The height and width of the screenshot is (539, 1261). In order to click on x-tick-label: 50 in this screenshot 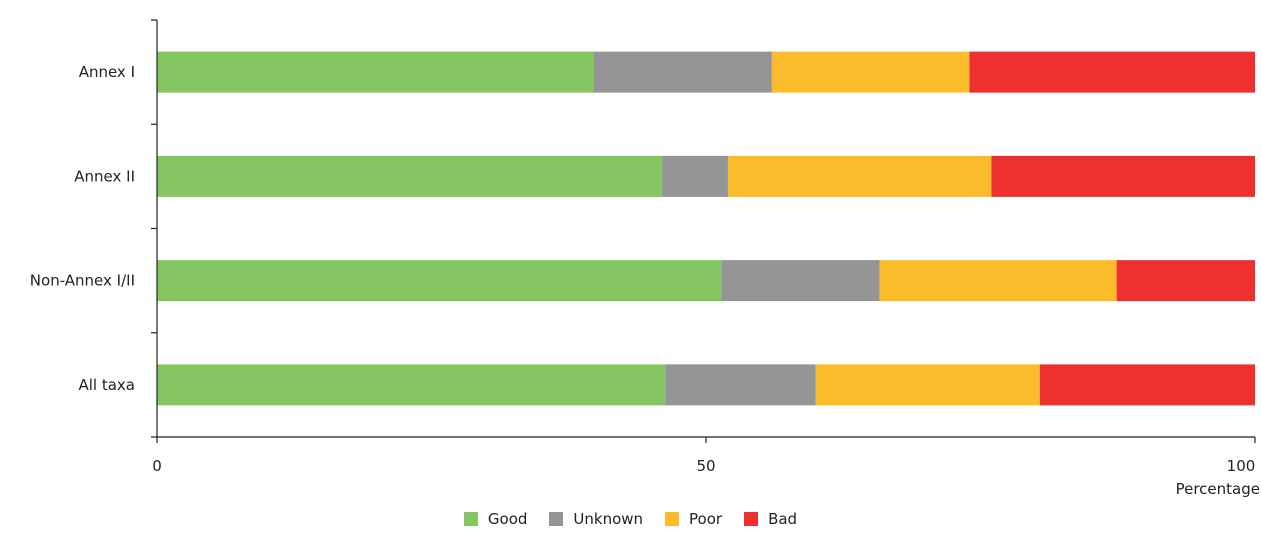, I will do `click(705, 466)`.